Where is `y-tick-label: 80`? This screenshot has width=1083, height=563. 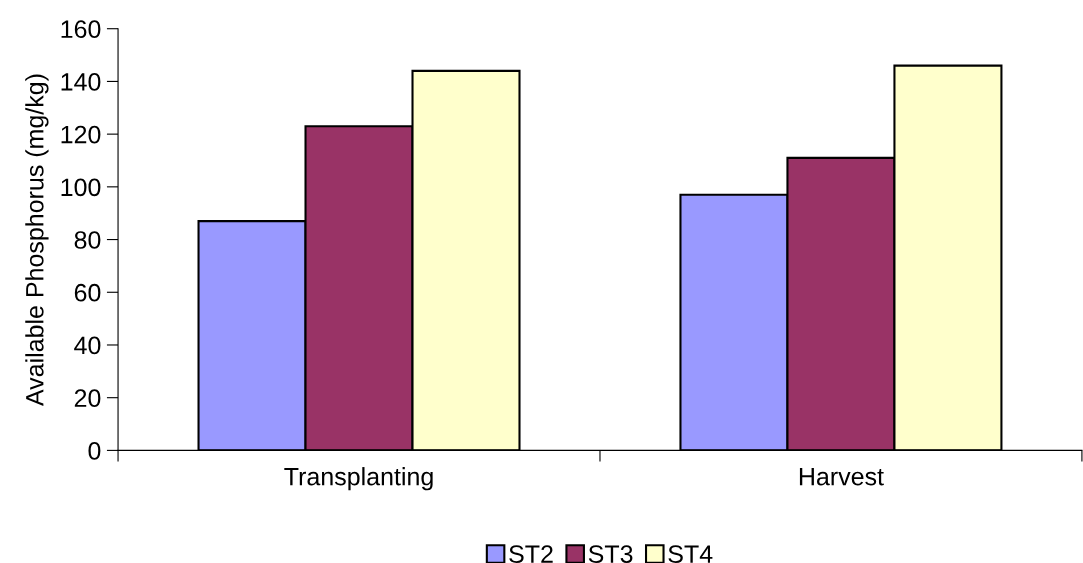 y-tick-label: 80 is located at coordinates (87, 240).